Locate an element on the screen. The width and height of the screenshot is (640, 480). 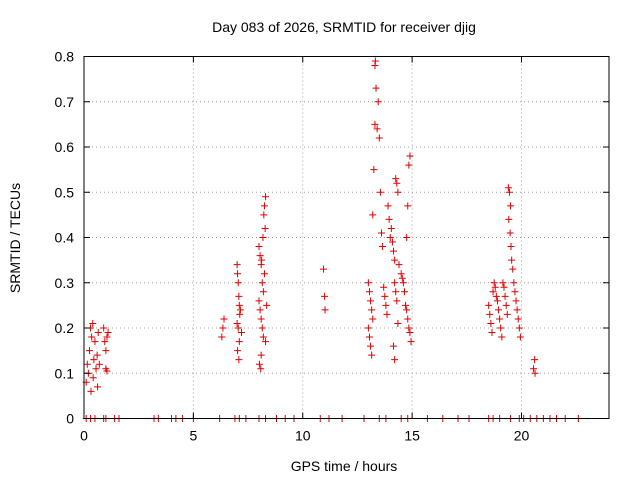
y-tick-label: 0.1 is located at coordinates (65, 373).